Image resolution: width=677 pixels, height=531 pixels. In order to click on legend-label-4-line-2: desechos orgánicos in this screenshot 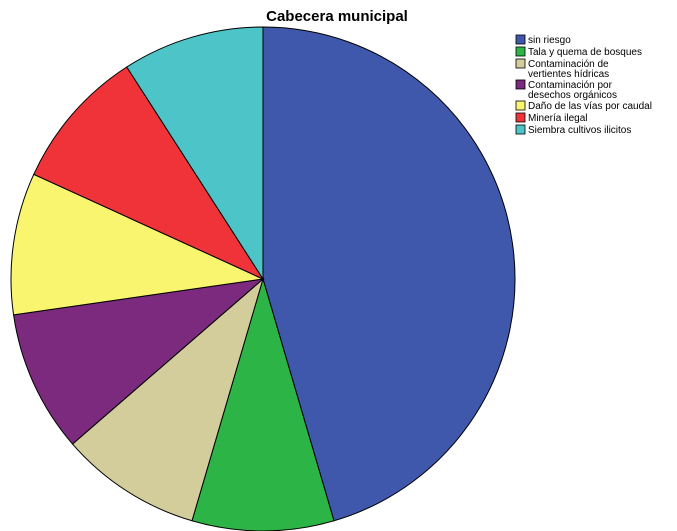, I will do `click(572, 95)`.